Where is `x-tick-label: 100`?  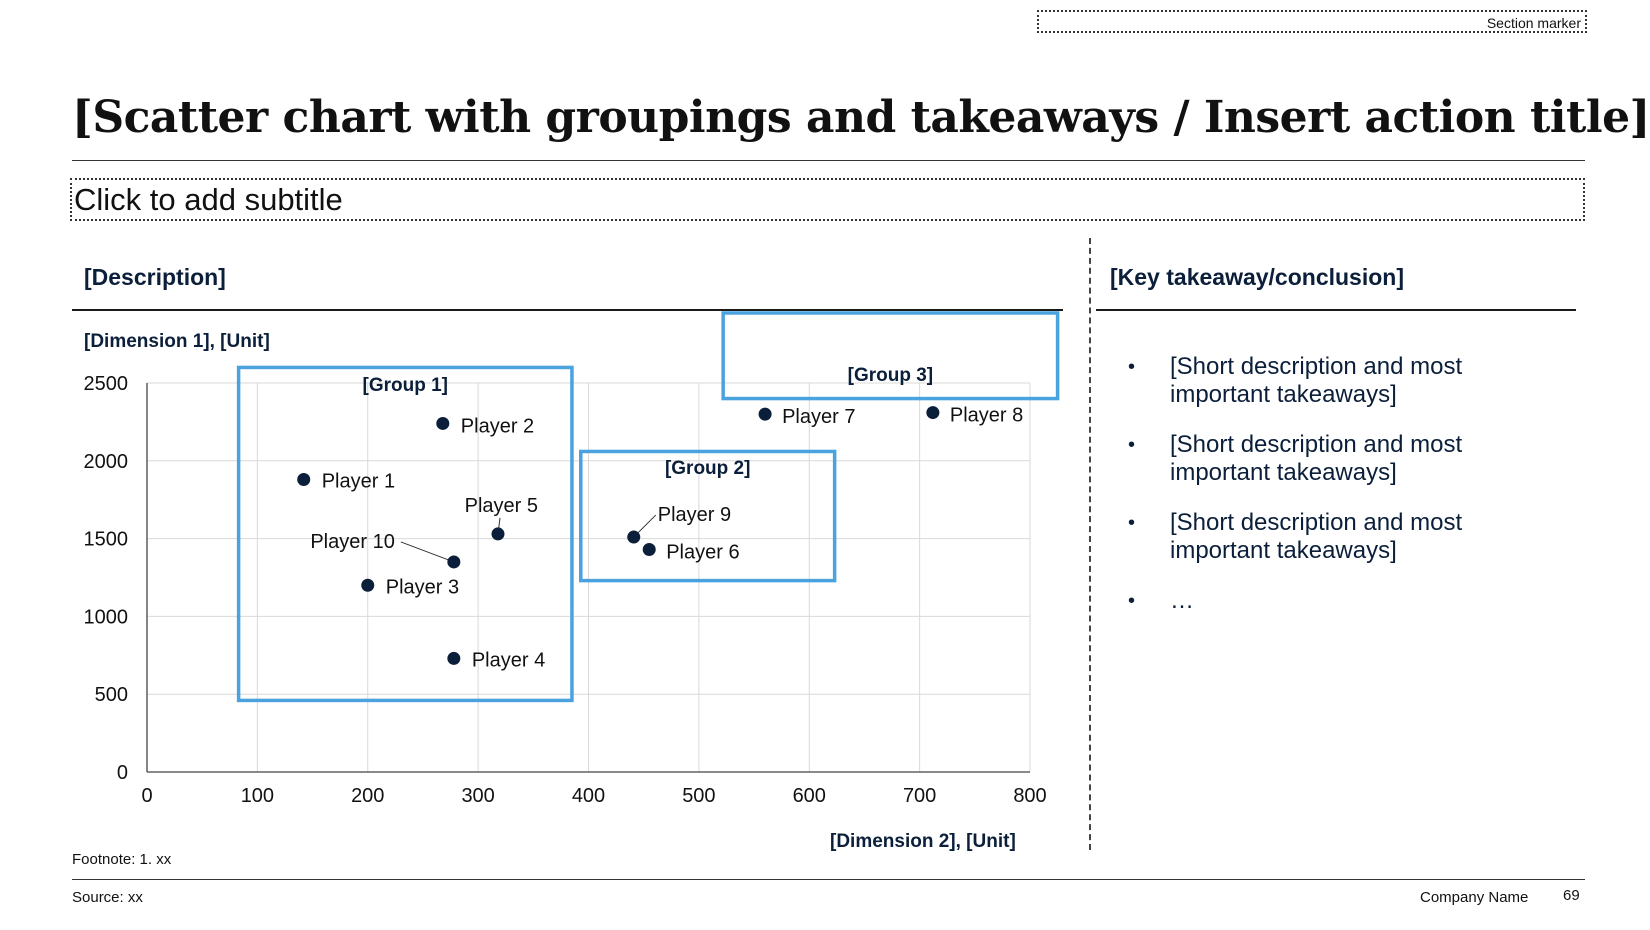 x-tick-label: 100 is located at coordinates (257, 796).